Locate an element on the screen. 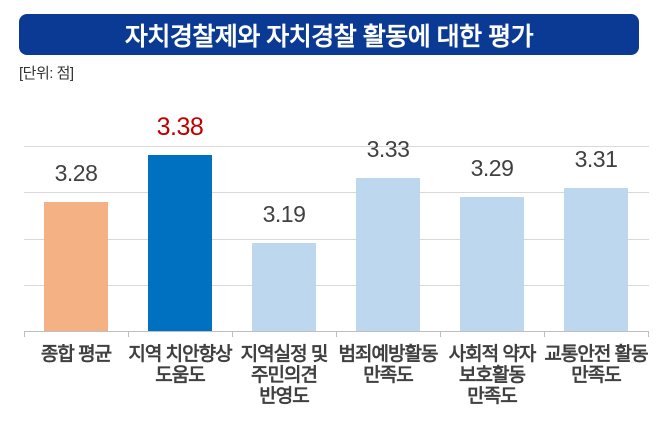  category-label-1: 종합 평균 is located at coordinates (76, 354).